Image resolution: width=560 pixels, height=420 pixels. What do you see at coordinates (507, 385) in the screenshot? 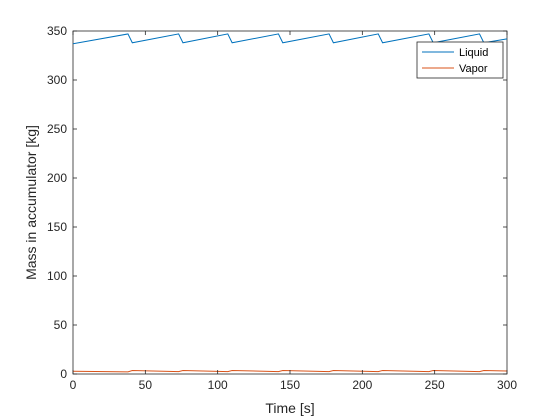
I see `x-tick-label: 300` at bounding box center [507, 385].